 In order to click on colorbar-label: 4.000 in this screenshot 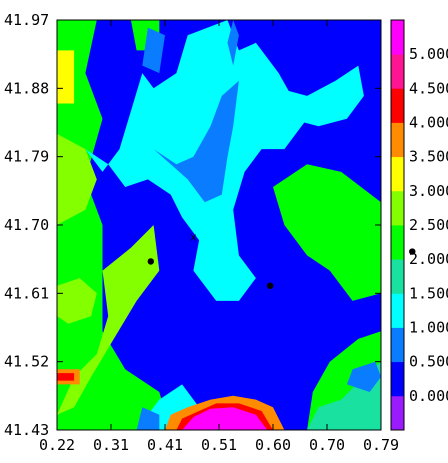, I will do `click(428, 123)`.